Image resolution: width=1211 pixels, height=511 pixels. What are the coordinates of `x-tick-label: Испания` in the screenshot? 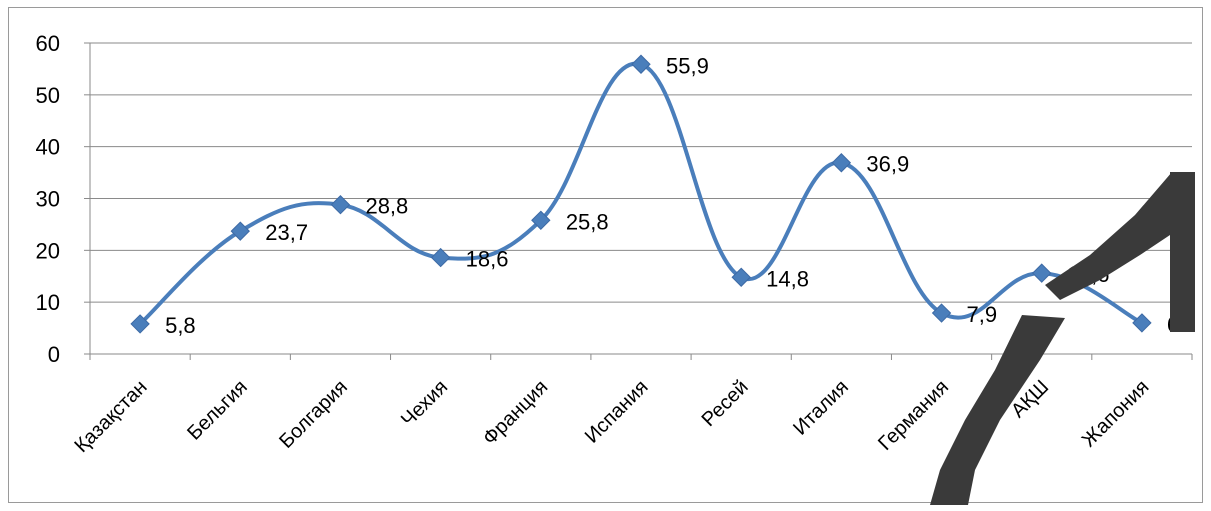 It's located at (617, 412).